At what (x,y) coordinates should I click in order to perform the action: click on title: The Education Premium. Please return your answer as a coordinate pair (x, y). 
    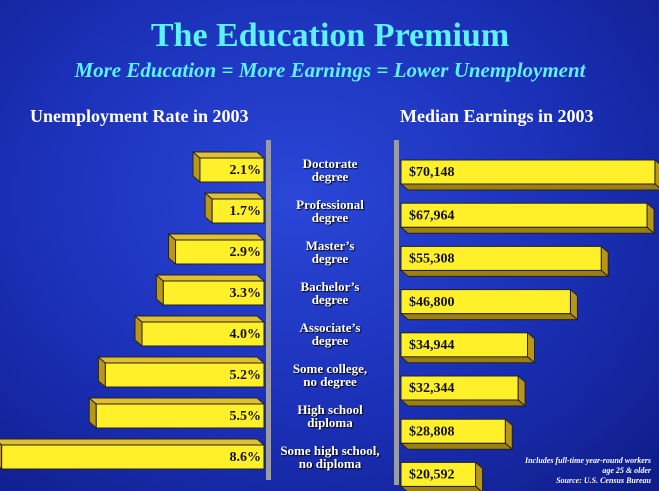
    Looking at the image, I should click on (330, 35).